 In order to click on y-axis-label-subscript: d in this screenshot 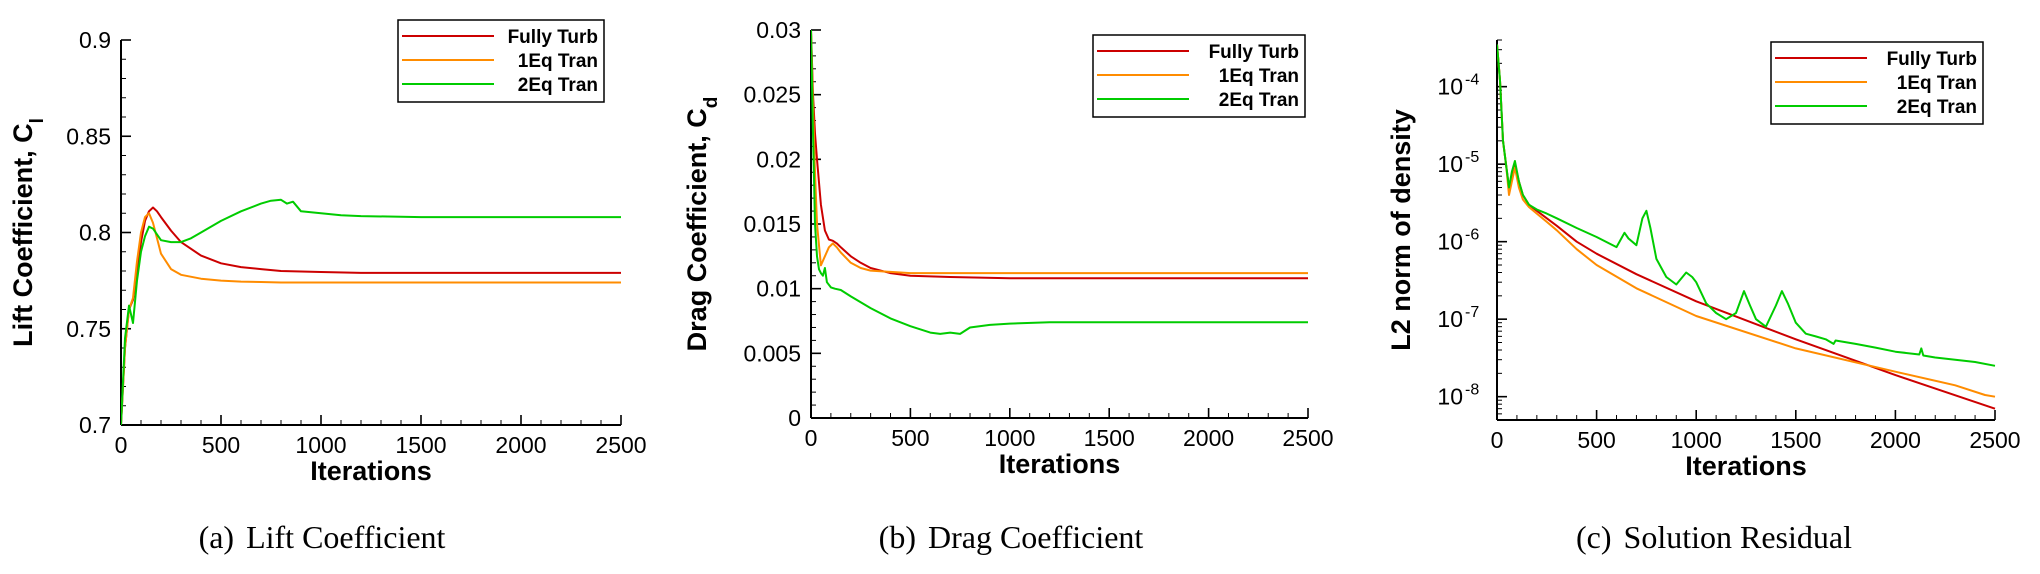, I will do `click(711, 103)`.